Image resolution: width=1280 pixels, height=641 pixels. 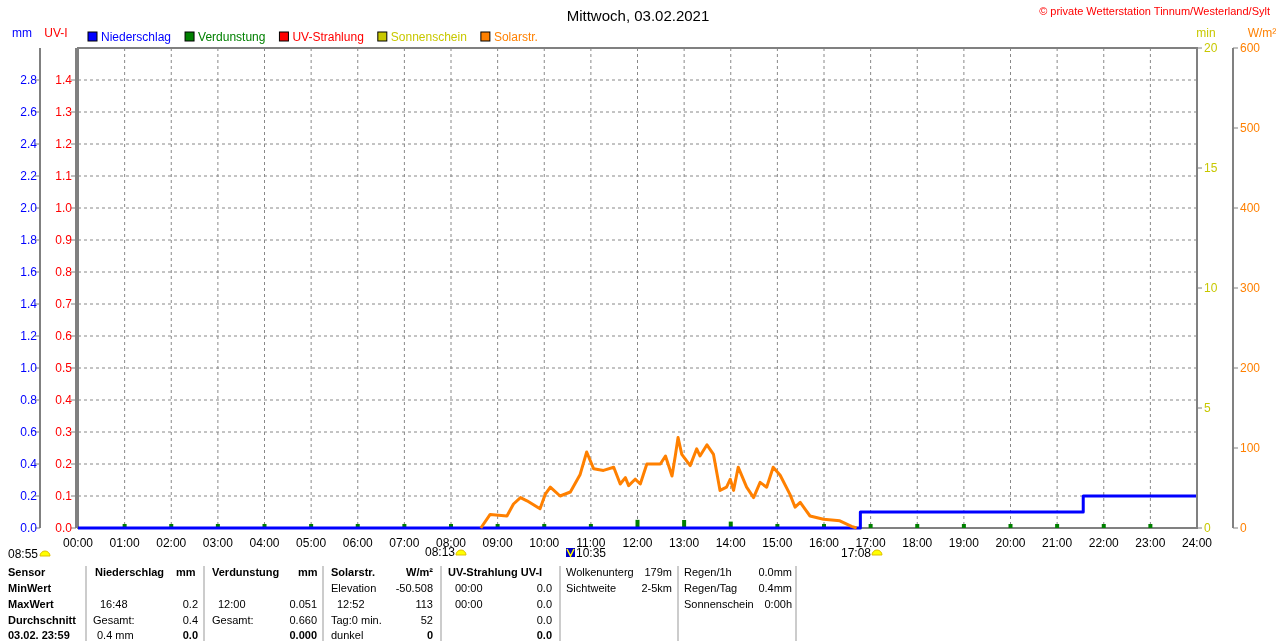 I want to click on y2-axis-title: UV-I, so click(x=56, y=33).